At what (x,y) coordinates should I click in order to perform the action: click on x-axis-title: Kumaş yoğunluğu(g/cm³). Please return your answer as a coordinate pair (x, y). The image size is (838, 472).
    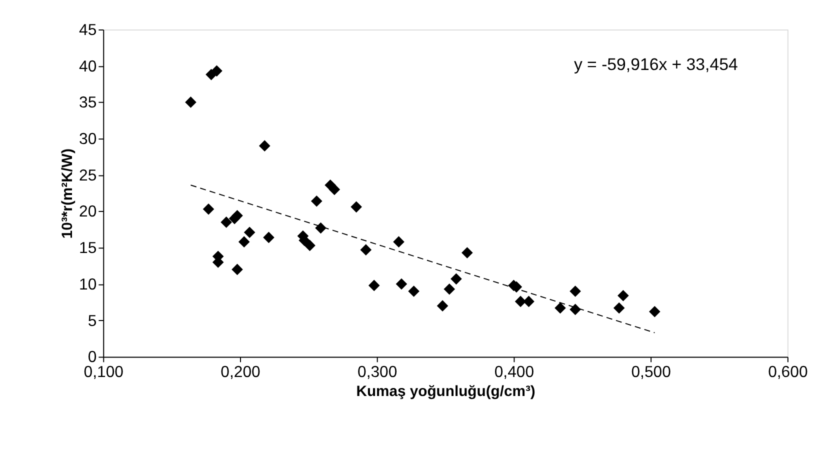
    Looking at the image, I should click on (446, 392).